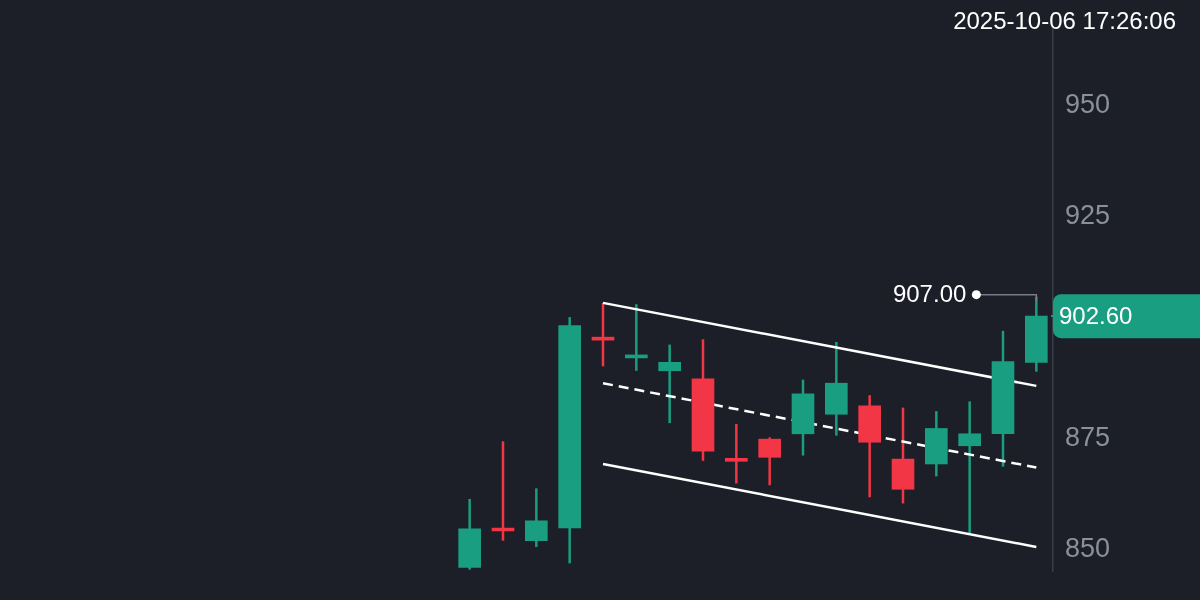  Describe the element at coordinates (1088, 215) in the screenshot. I see `y-tick-label: 925` at that location.